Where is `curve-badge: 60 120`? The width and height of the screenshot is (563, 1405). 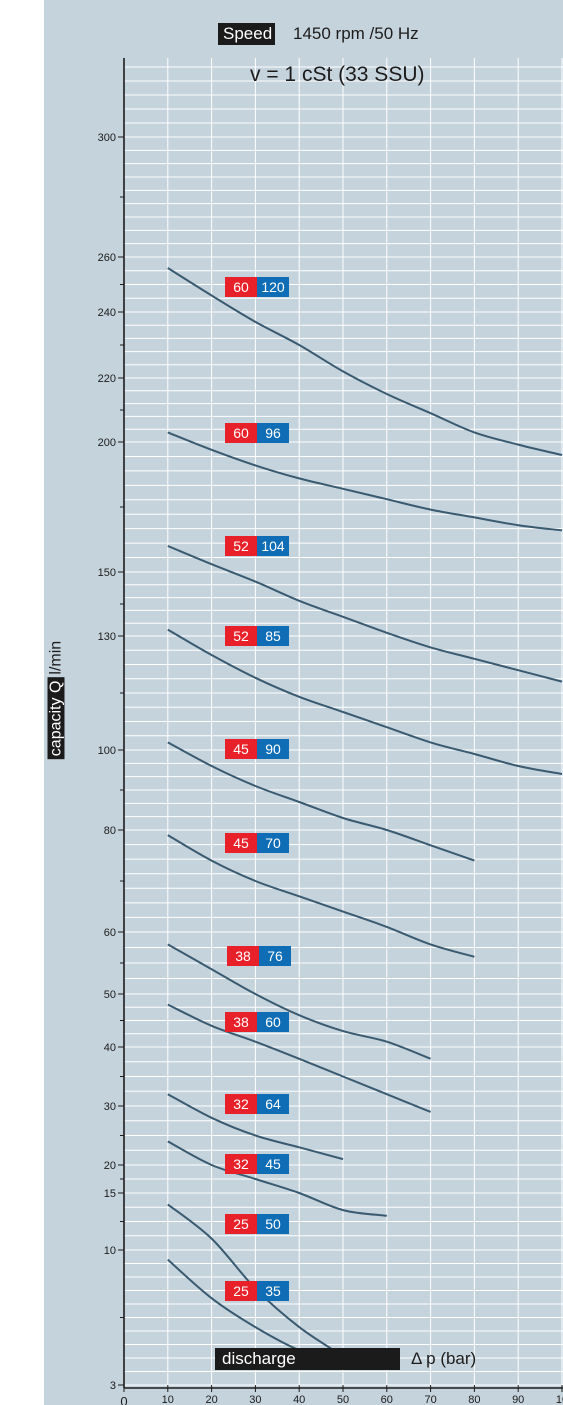 curve-badge: 60 120 is located at coordinates (257, 287).